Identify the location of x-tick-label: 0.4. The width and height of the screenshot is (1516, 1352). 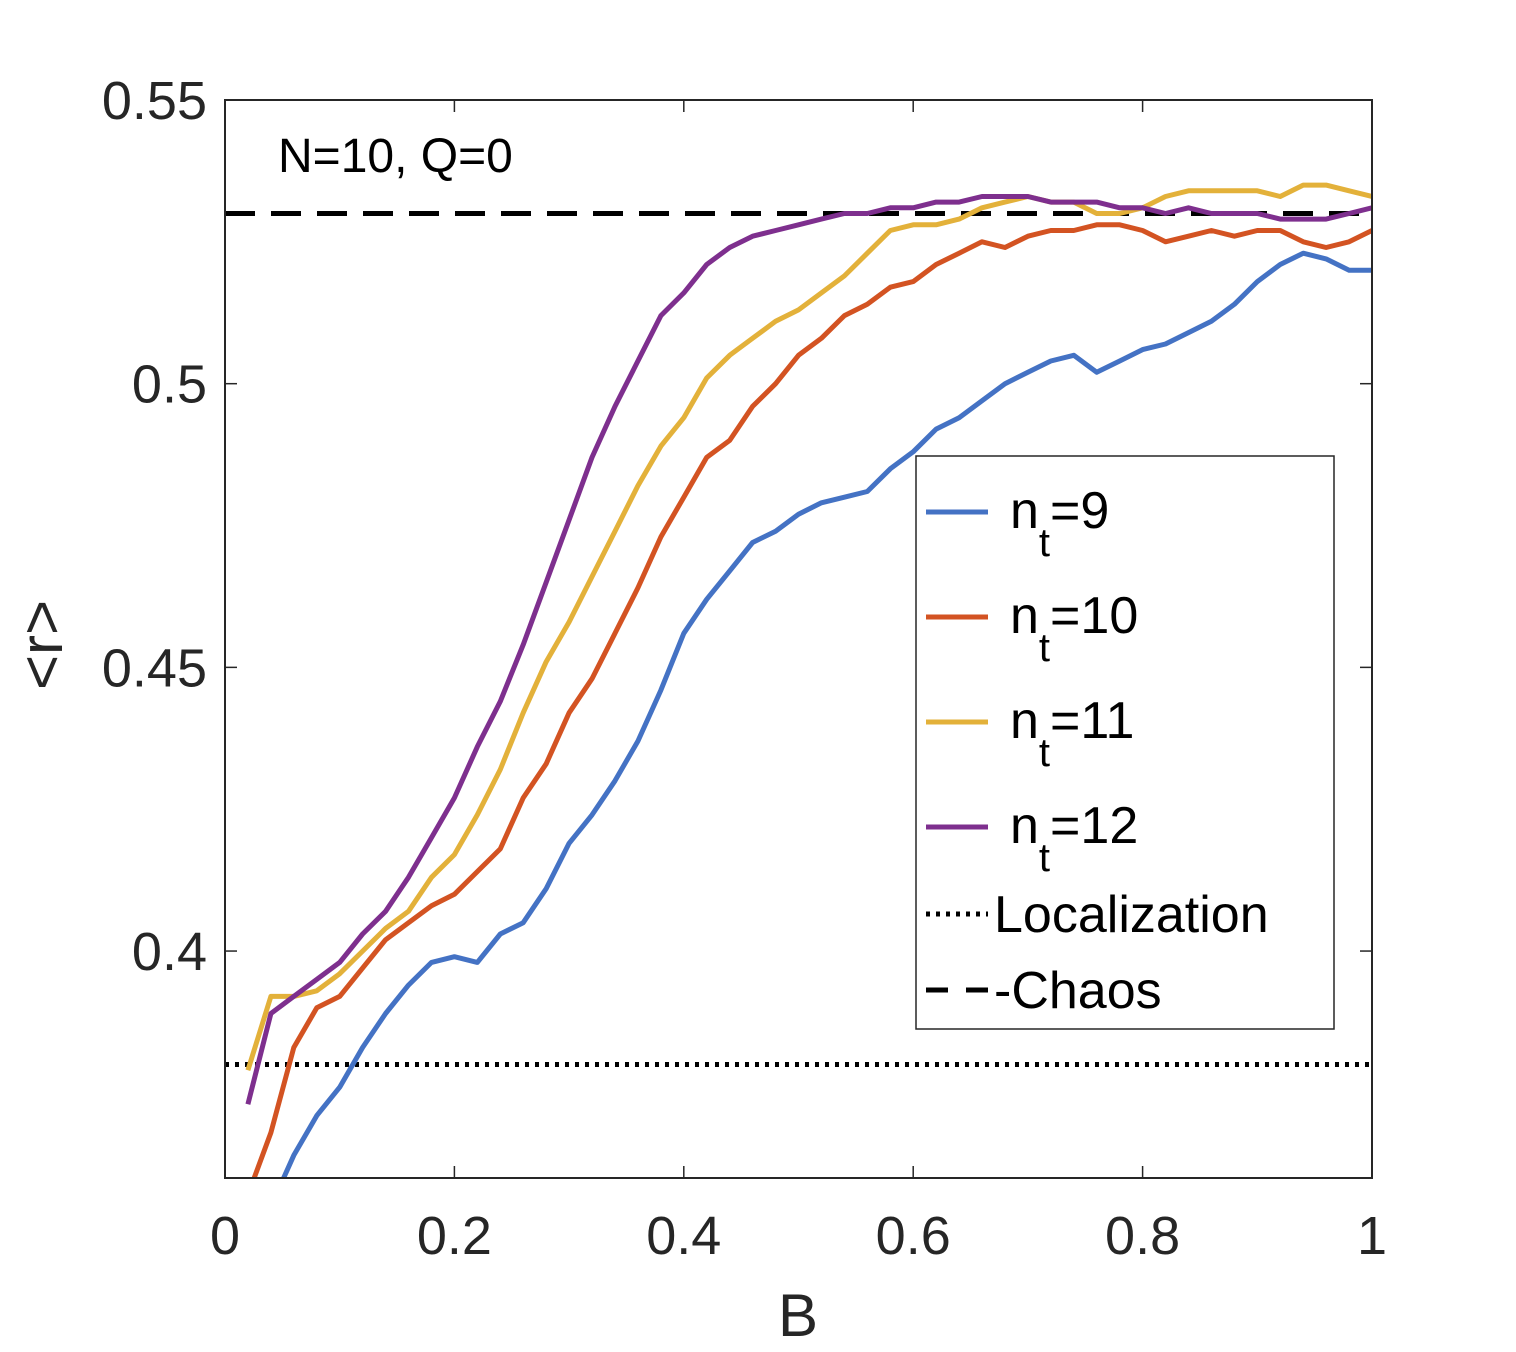
(683, 1236).